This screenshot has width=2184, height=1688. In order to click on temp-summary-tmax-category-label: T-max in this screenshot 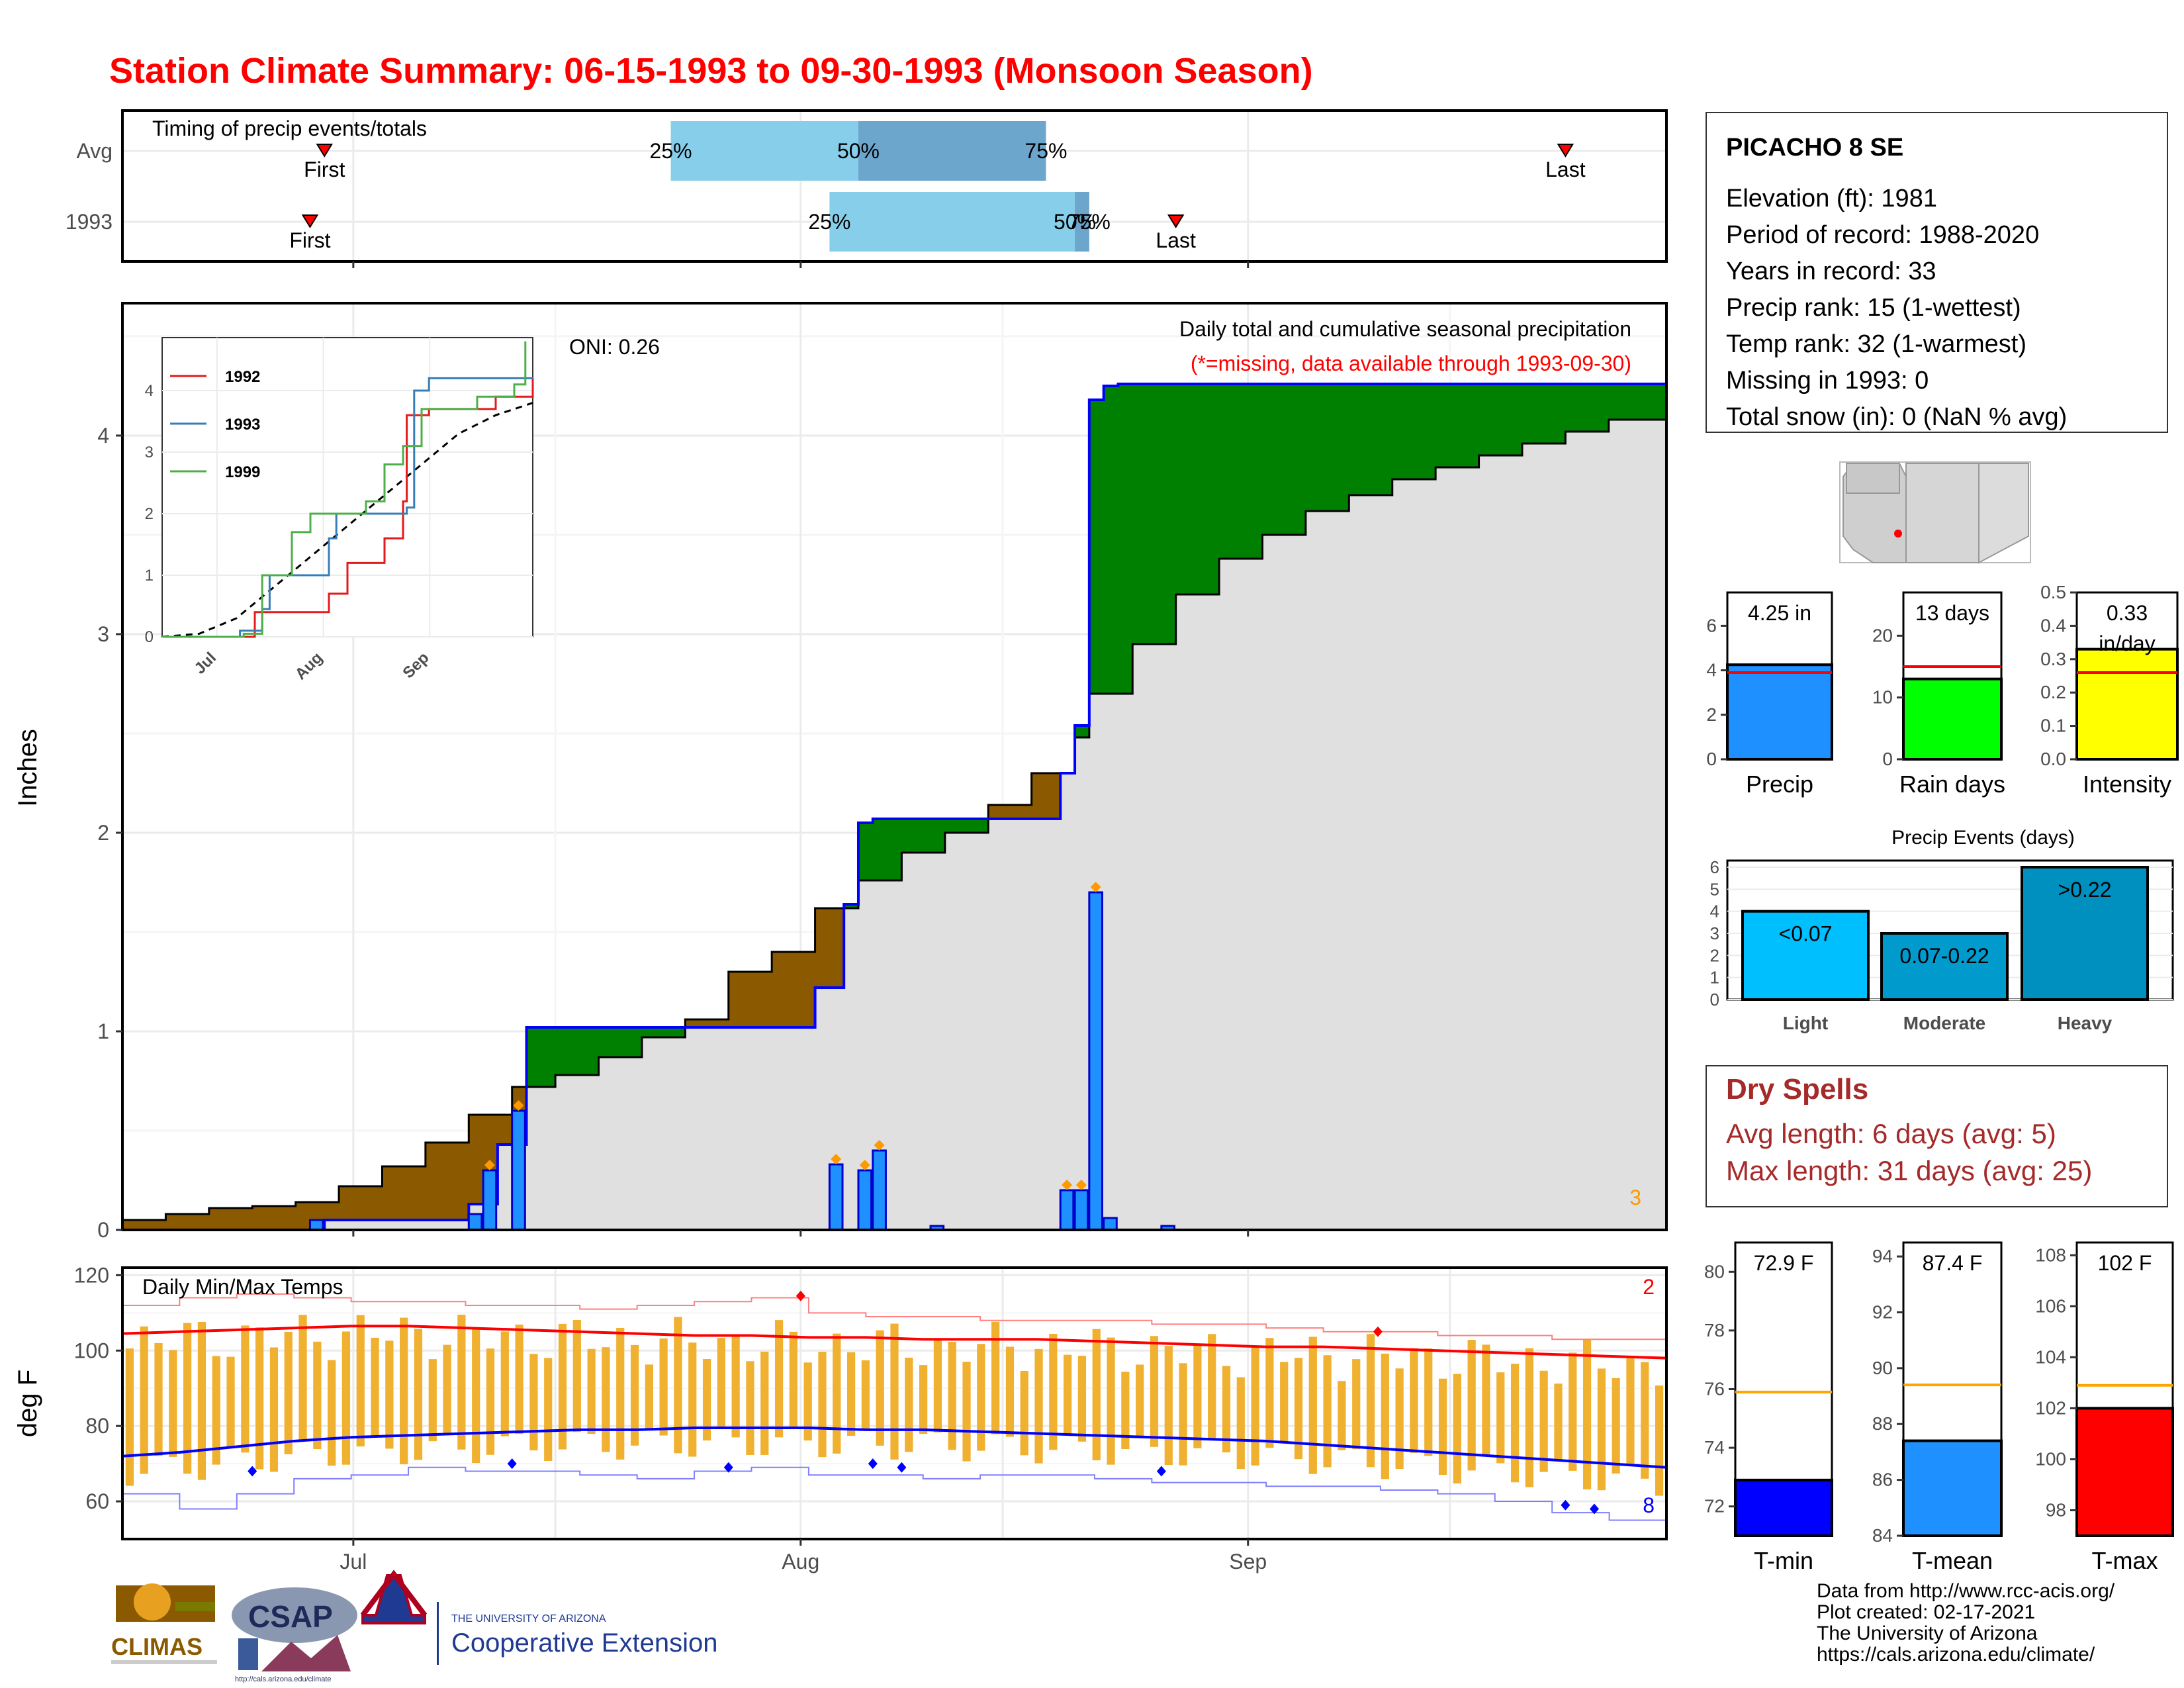, I will do `click(2124, 1560)`.